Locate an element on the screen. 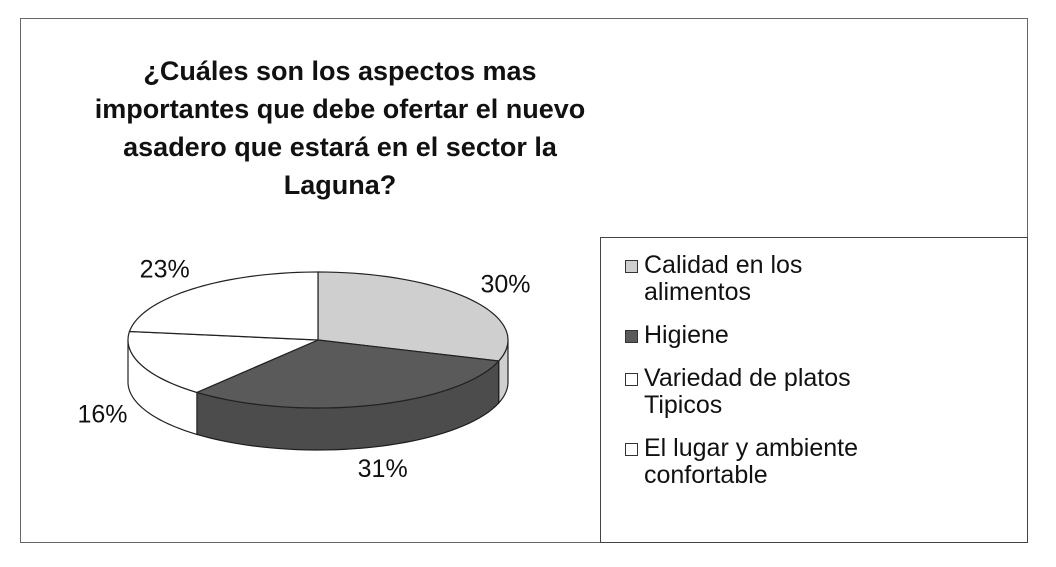 The image size is (1056, 567). data-label: 16% is located at coordinates (102, 414).